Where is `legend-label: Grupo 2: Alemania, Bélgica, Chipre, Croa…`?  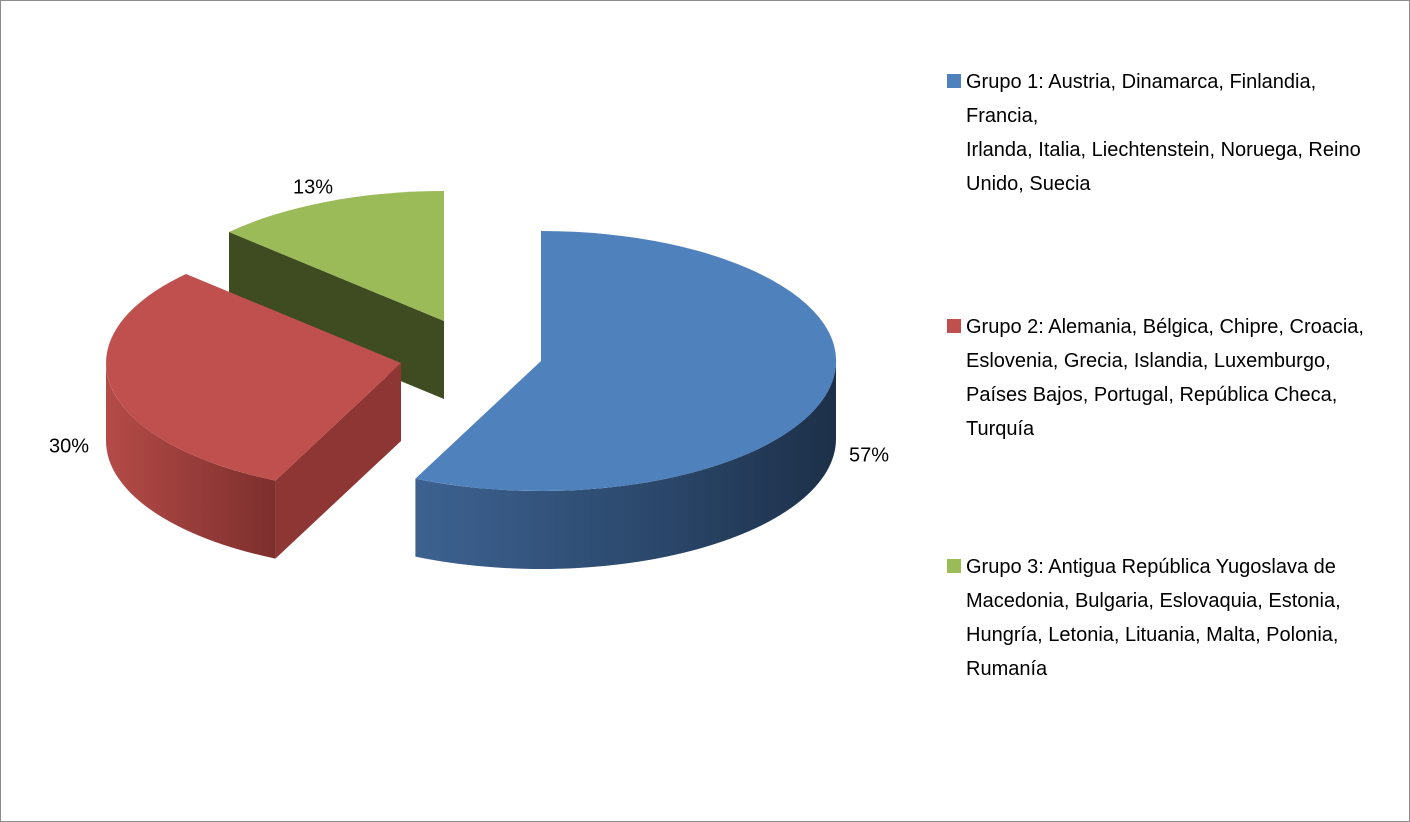 legend-label: Grupo 2: Alemania, Bélgica, Chipre, Croa… is located at coordinates (1165, 378).